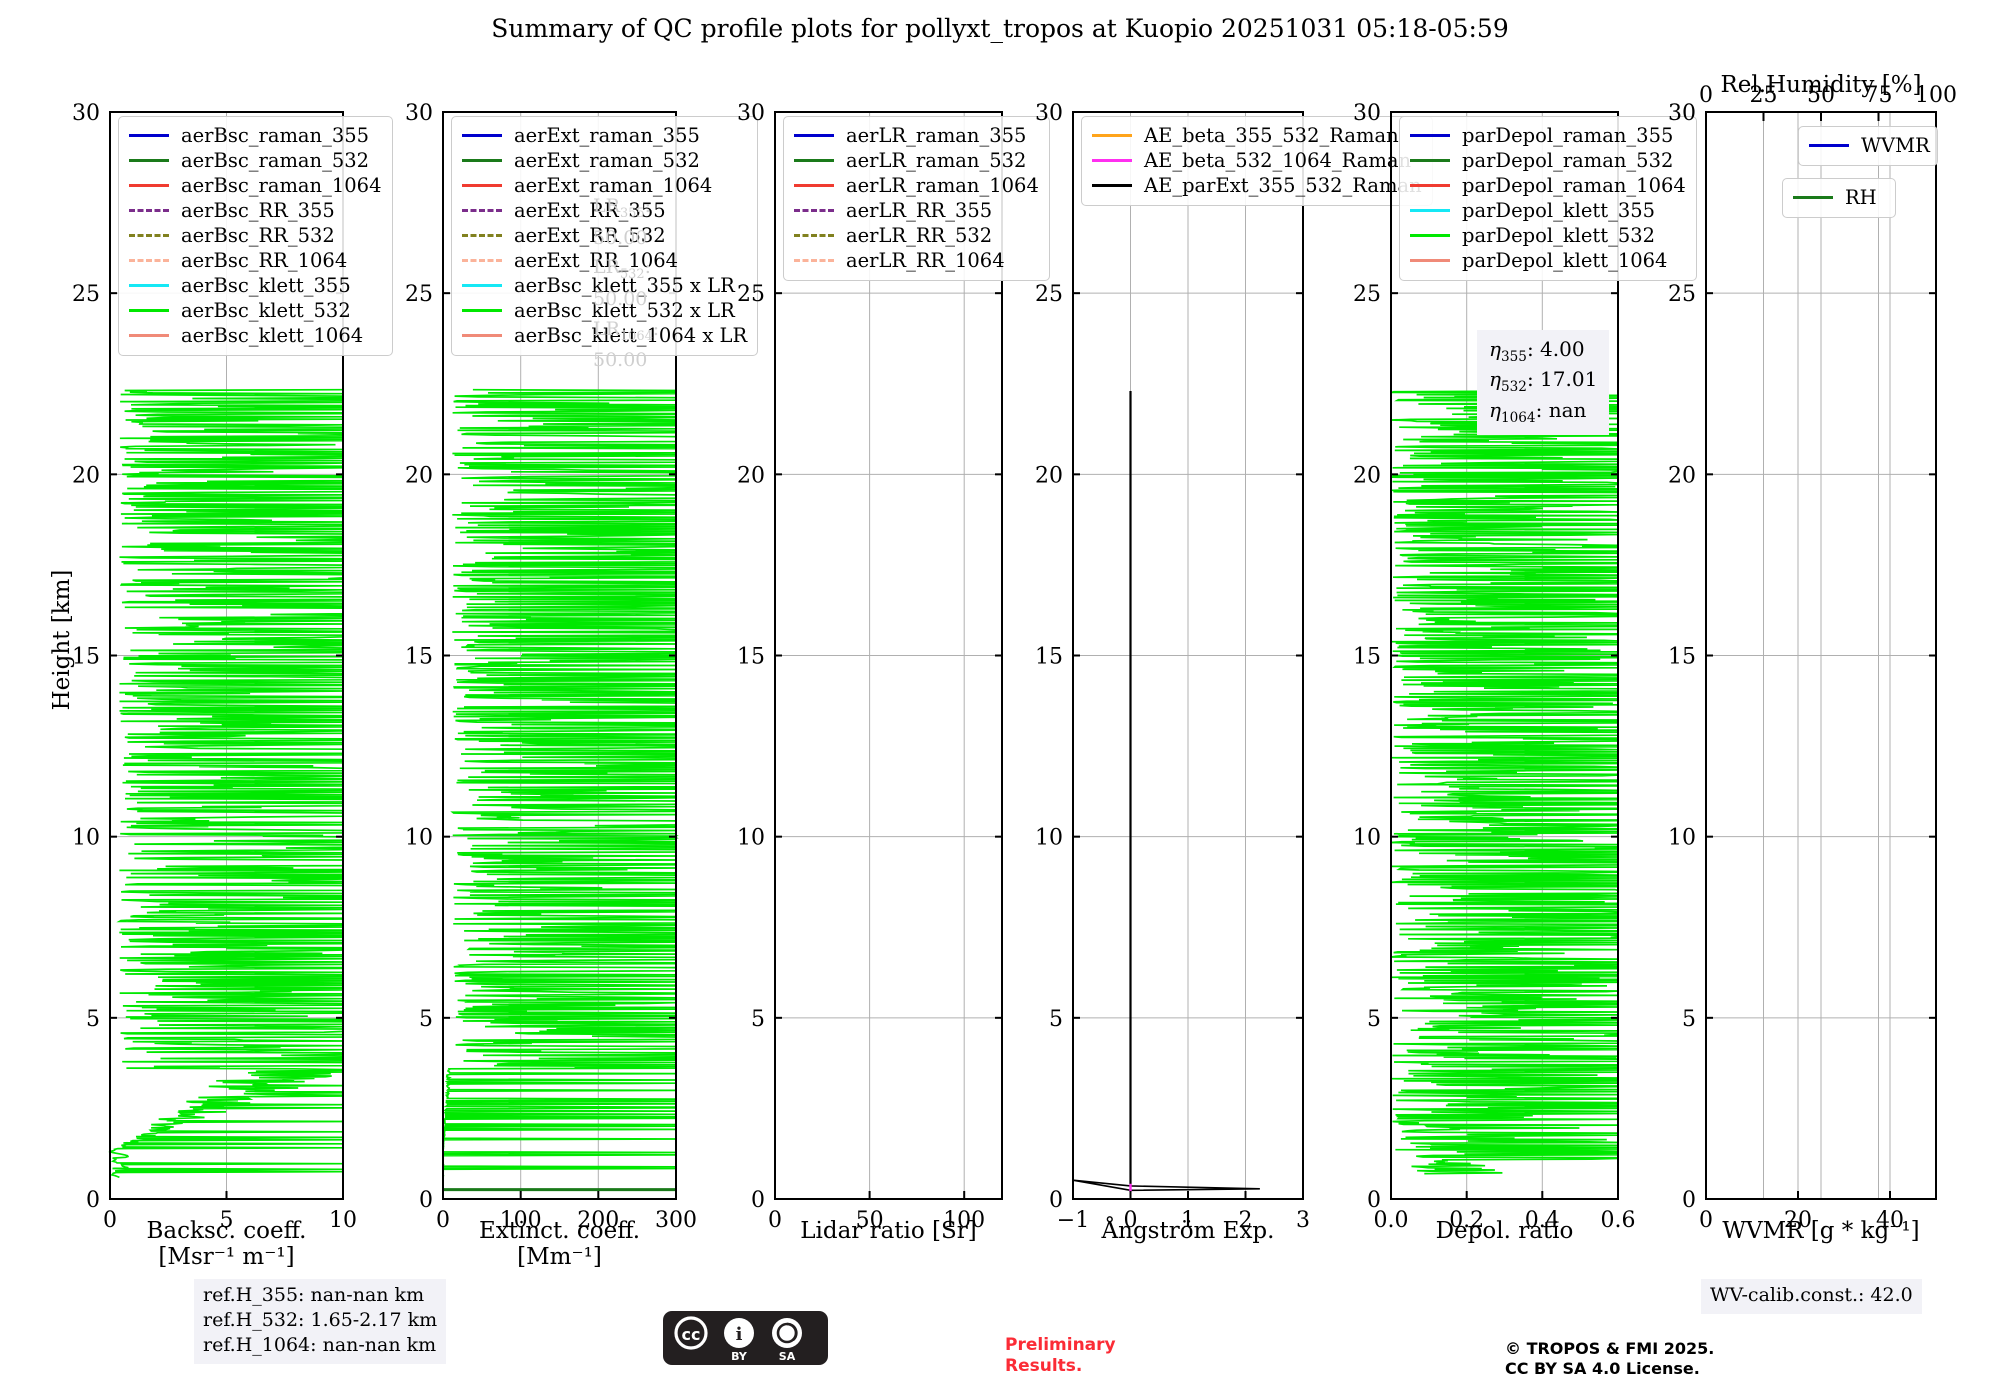 This screenshot has height=1379, width=2000. What do you see at coordinates (320, 1320) in the screenshot?
I see `ref-h-532: ref.H_532: 1.65-2.17 km` at bounding box center [320, 1320].